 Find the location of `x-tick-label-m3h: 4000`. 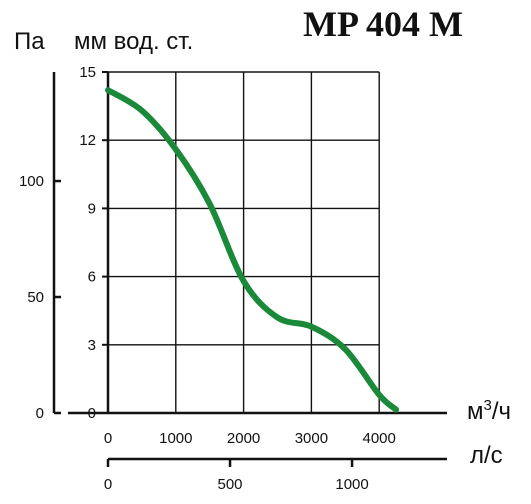

x-tick-label-m3h: 4000 is located at coordinates (379, 438).